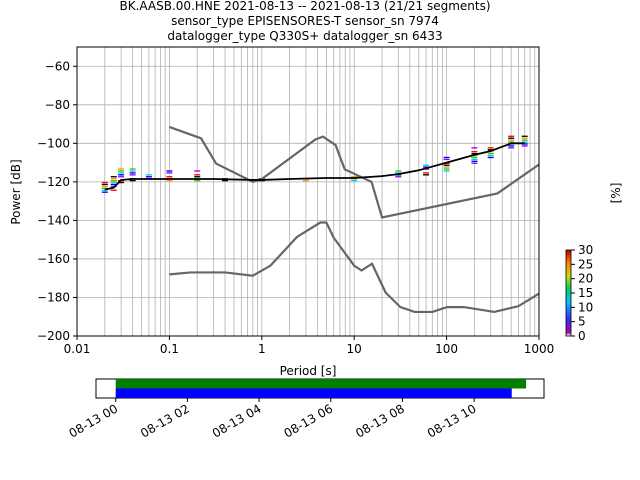  Describe the element at coordinates (585, 293) in the screenshot. I see `colorbar-tick-label: 15` at that location.